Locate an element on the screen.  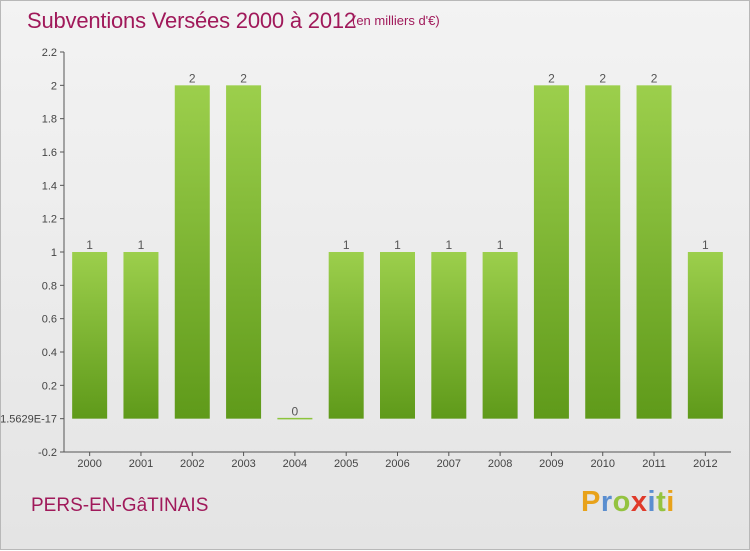
y-tick-label: 0.8 is located at coordinates (49, 286).